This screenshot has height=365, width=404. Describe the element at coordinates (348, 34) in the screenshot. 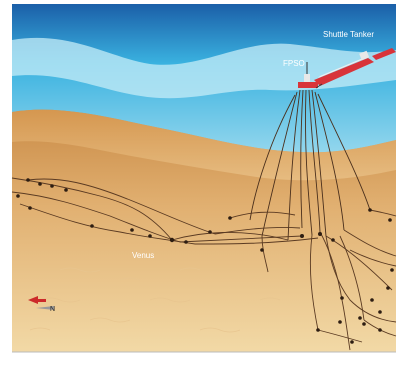

I see `shuttle-tanker-label: Shuttle Tanker` at that location.